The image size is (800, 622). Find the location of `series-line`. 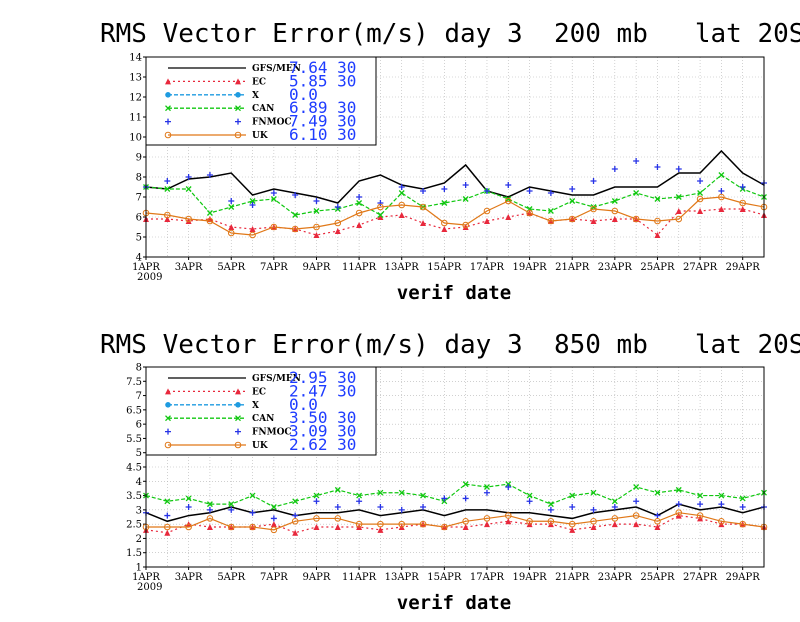

series-line is located at coordinates (455, 222).